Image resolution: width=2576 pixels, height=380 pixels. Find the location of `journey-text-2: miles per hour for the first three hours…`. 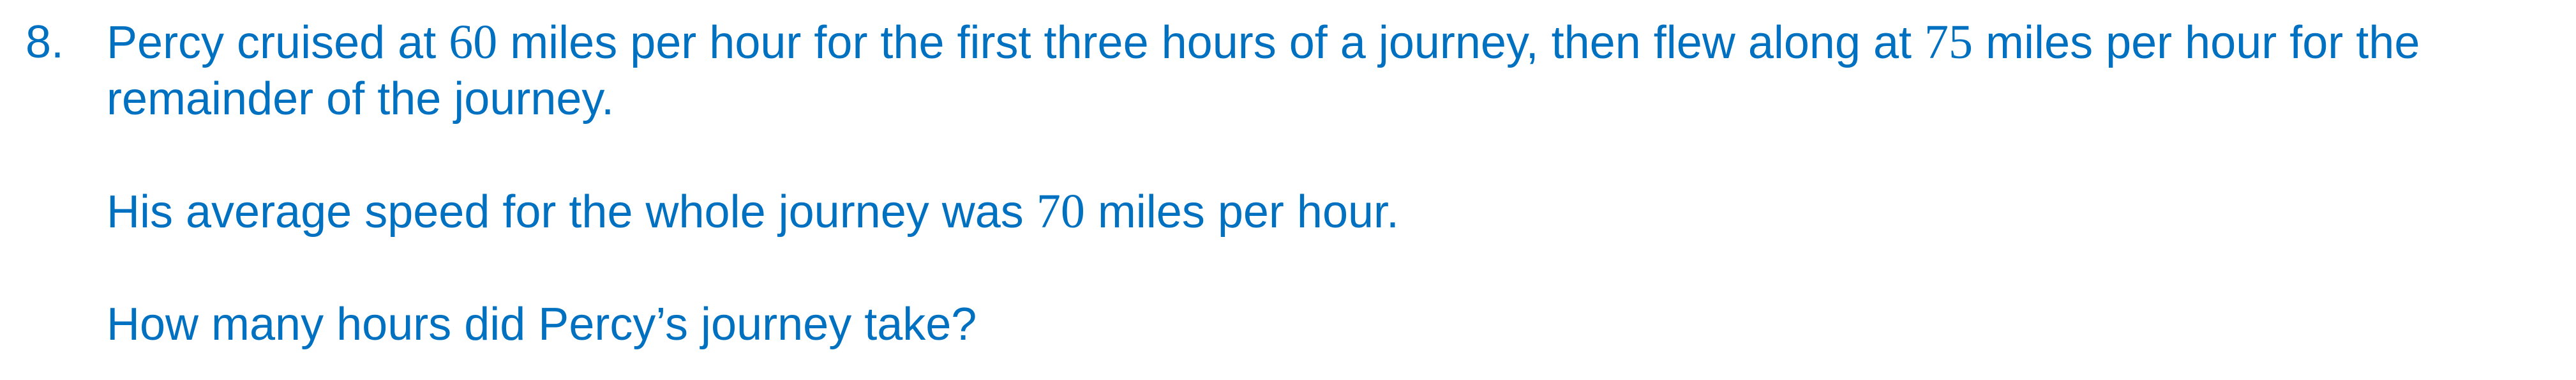

journey-text-2: miles per hour for the first three hours… is located at coordinates (1211, 42).